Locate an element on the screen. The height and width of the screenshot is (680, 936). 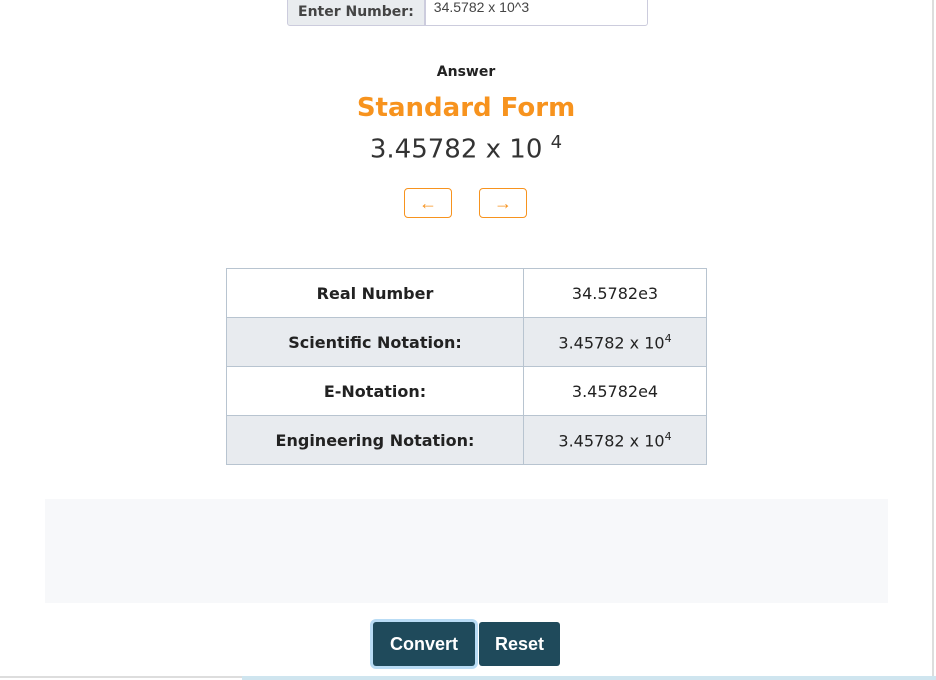
row-label: Scientific Notation: is located at coordinates (375, 342).